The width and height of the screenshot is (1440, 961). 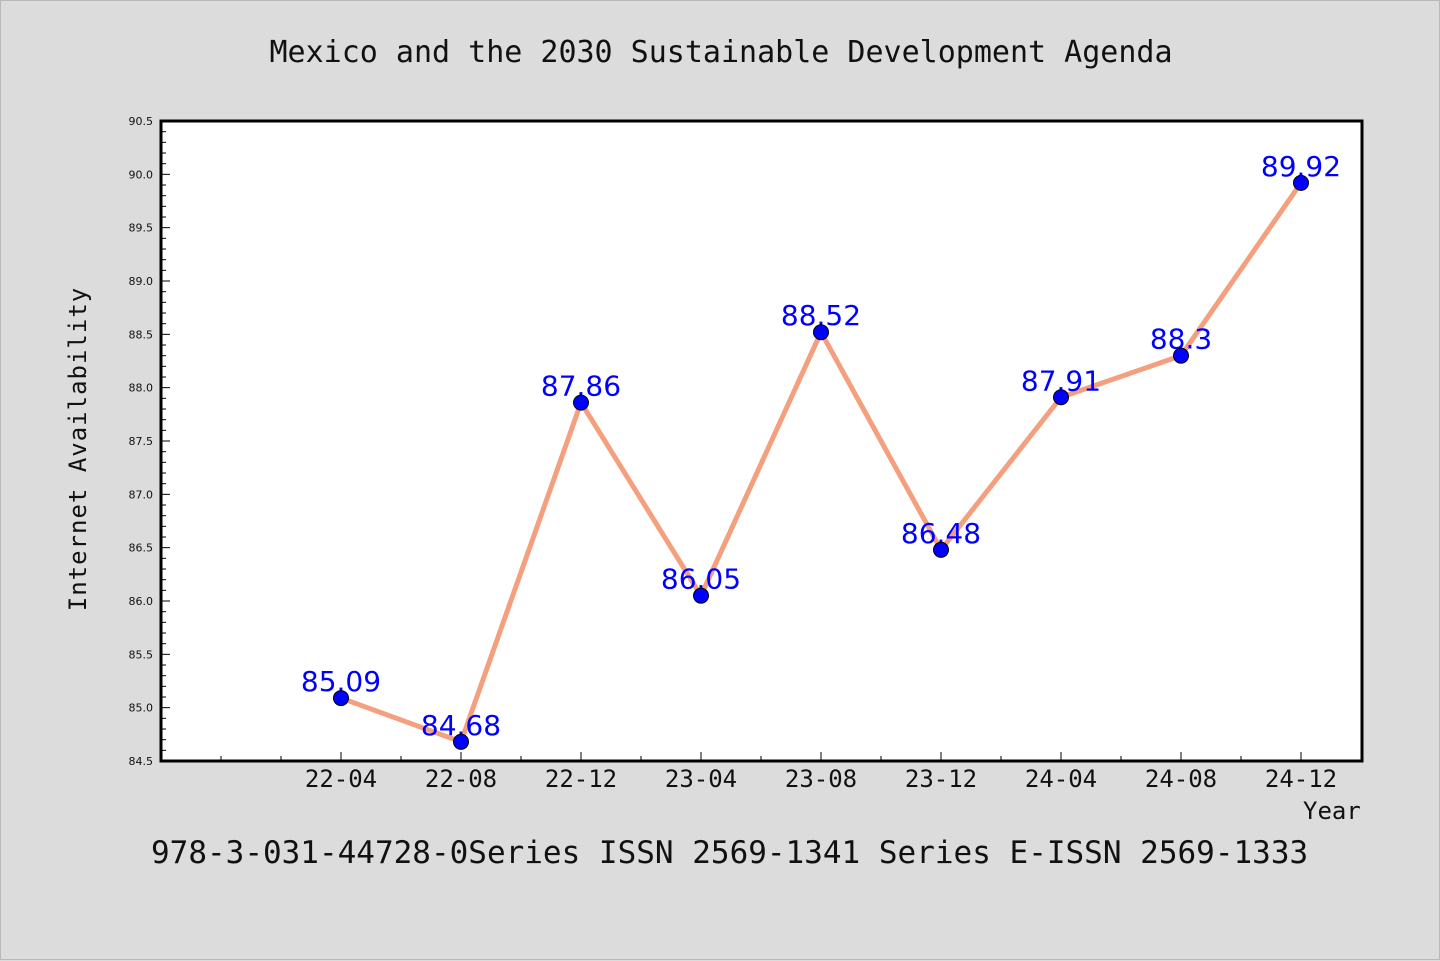 What do you see at coordinates (141, 388) in the screenshot?
I see `y-tick-label: 88.0` at bounding box center [141, 388].